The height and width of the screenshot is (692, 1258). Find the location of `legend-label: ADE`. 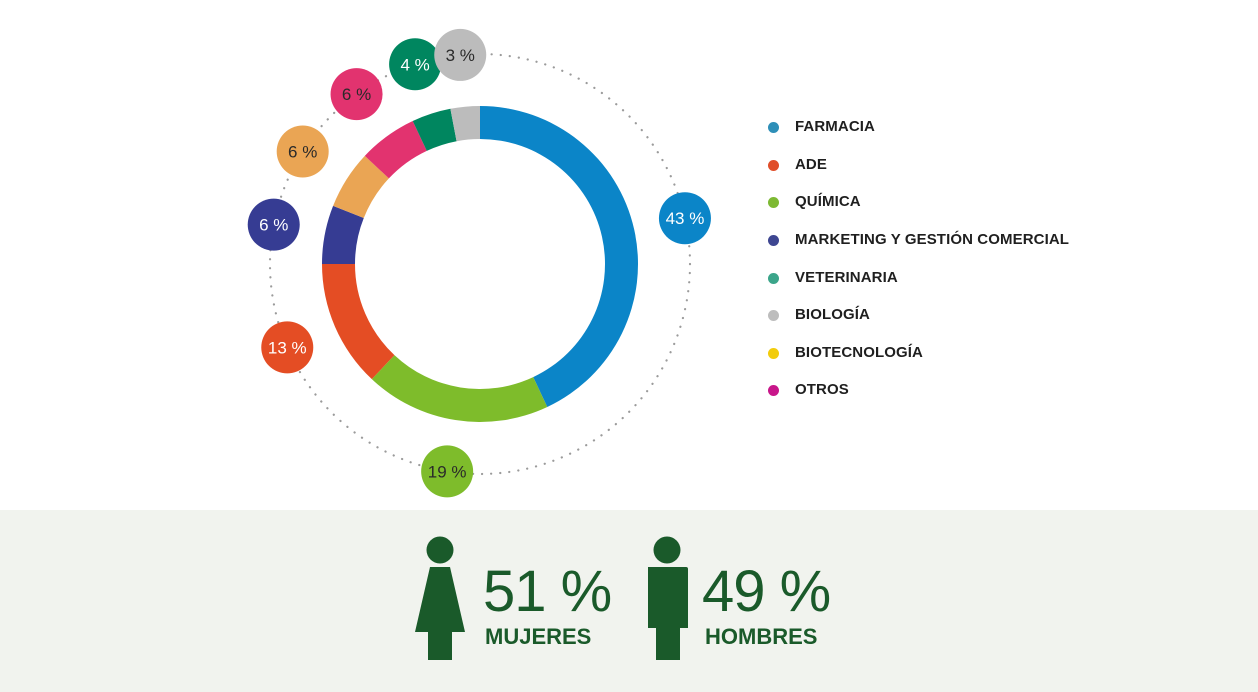

legend-label: ADE is located at coordinates (811, 164).